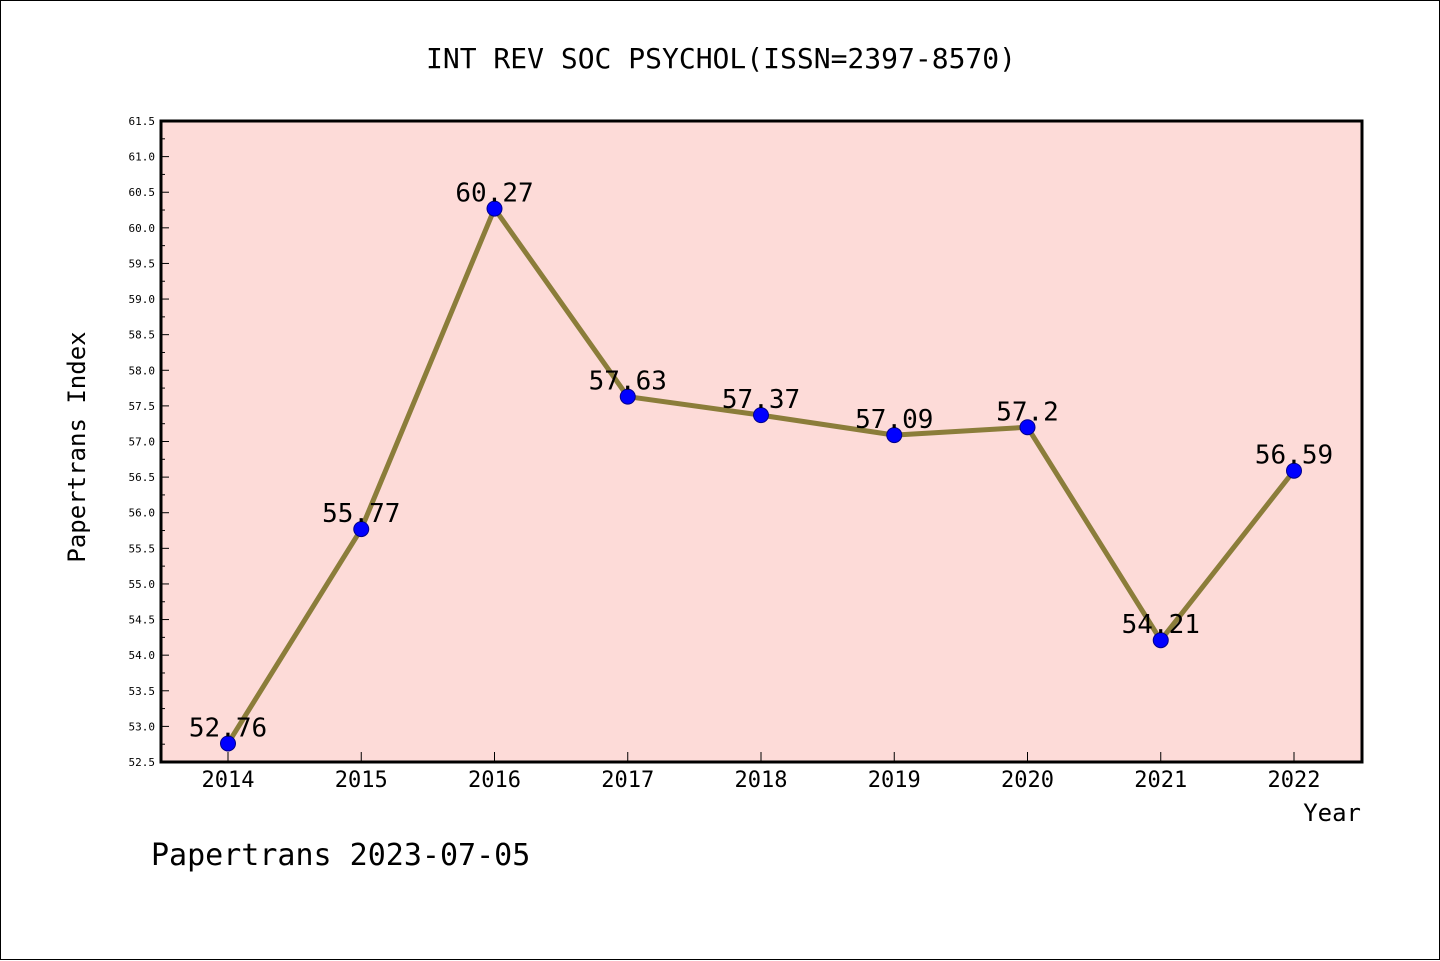 The width and height of the screenshot is (1440, 961). I want to click on data-point-2016, so click(494, 208).